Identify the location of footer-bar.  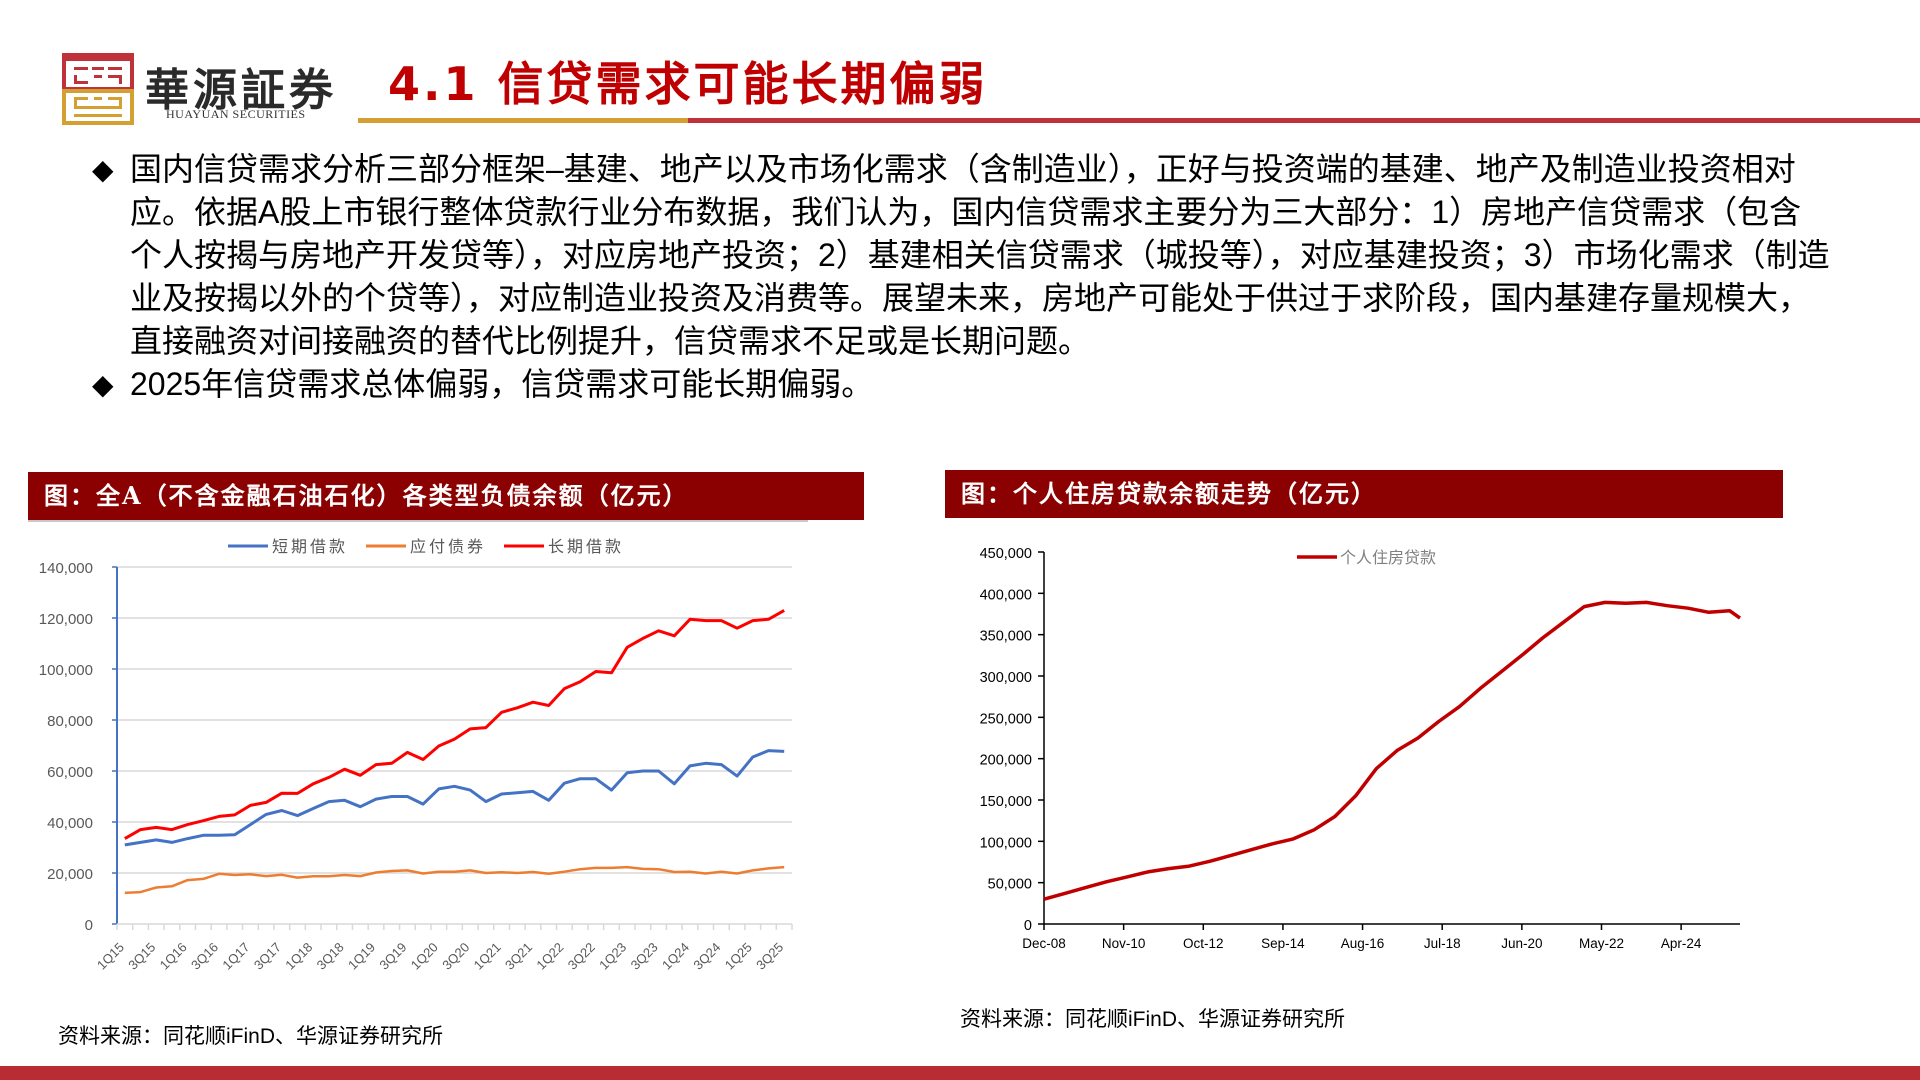
(960, 1073).